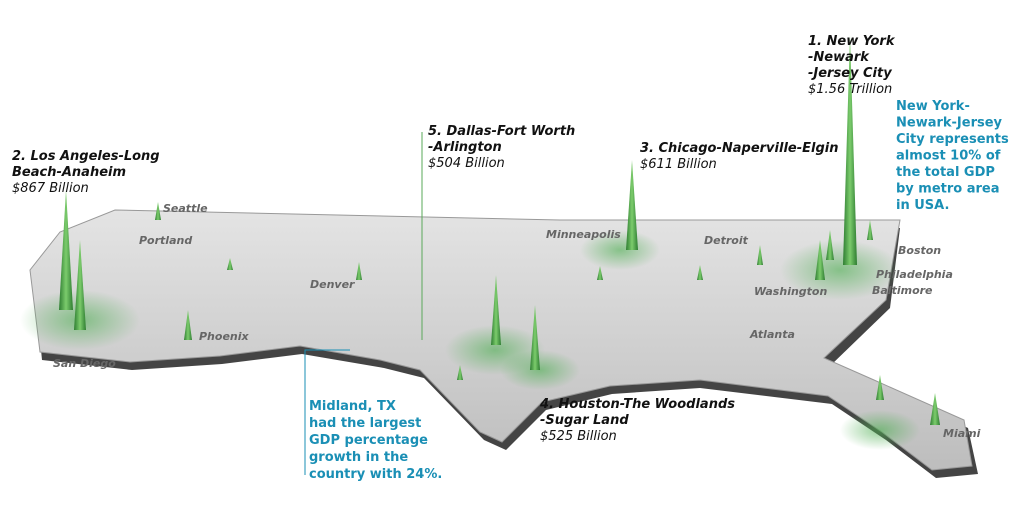 The height and width of the screenshot is (517, 1010). Describe the element at coordinates (69, 172) in the screenshot. I see `ranking-title: Beach-Anaheim` at that location.